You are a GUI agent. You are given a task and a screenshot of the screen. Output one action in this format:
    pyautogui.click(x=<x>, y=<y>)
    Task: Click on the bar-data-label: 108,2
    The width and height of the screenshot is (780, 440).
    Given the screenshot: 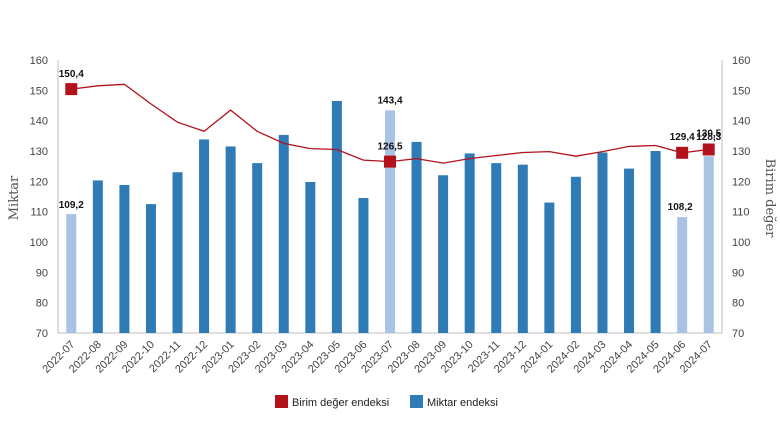 What is the action you would take?
    pyautogui.click(x=680, y=207)
    